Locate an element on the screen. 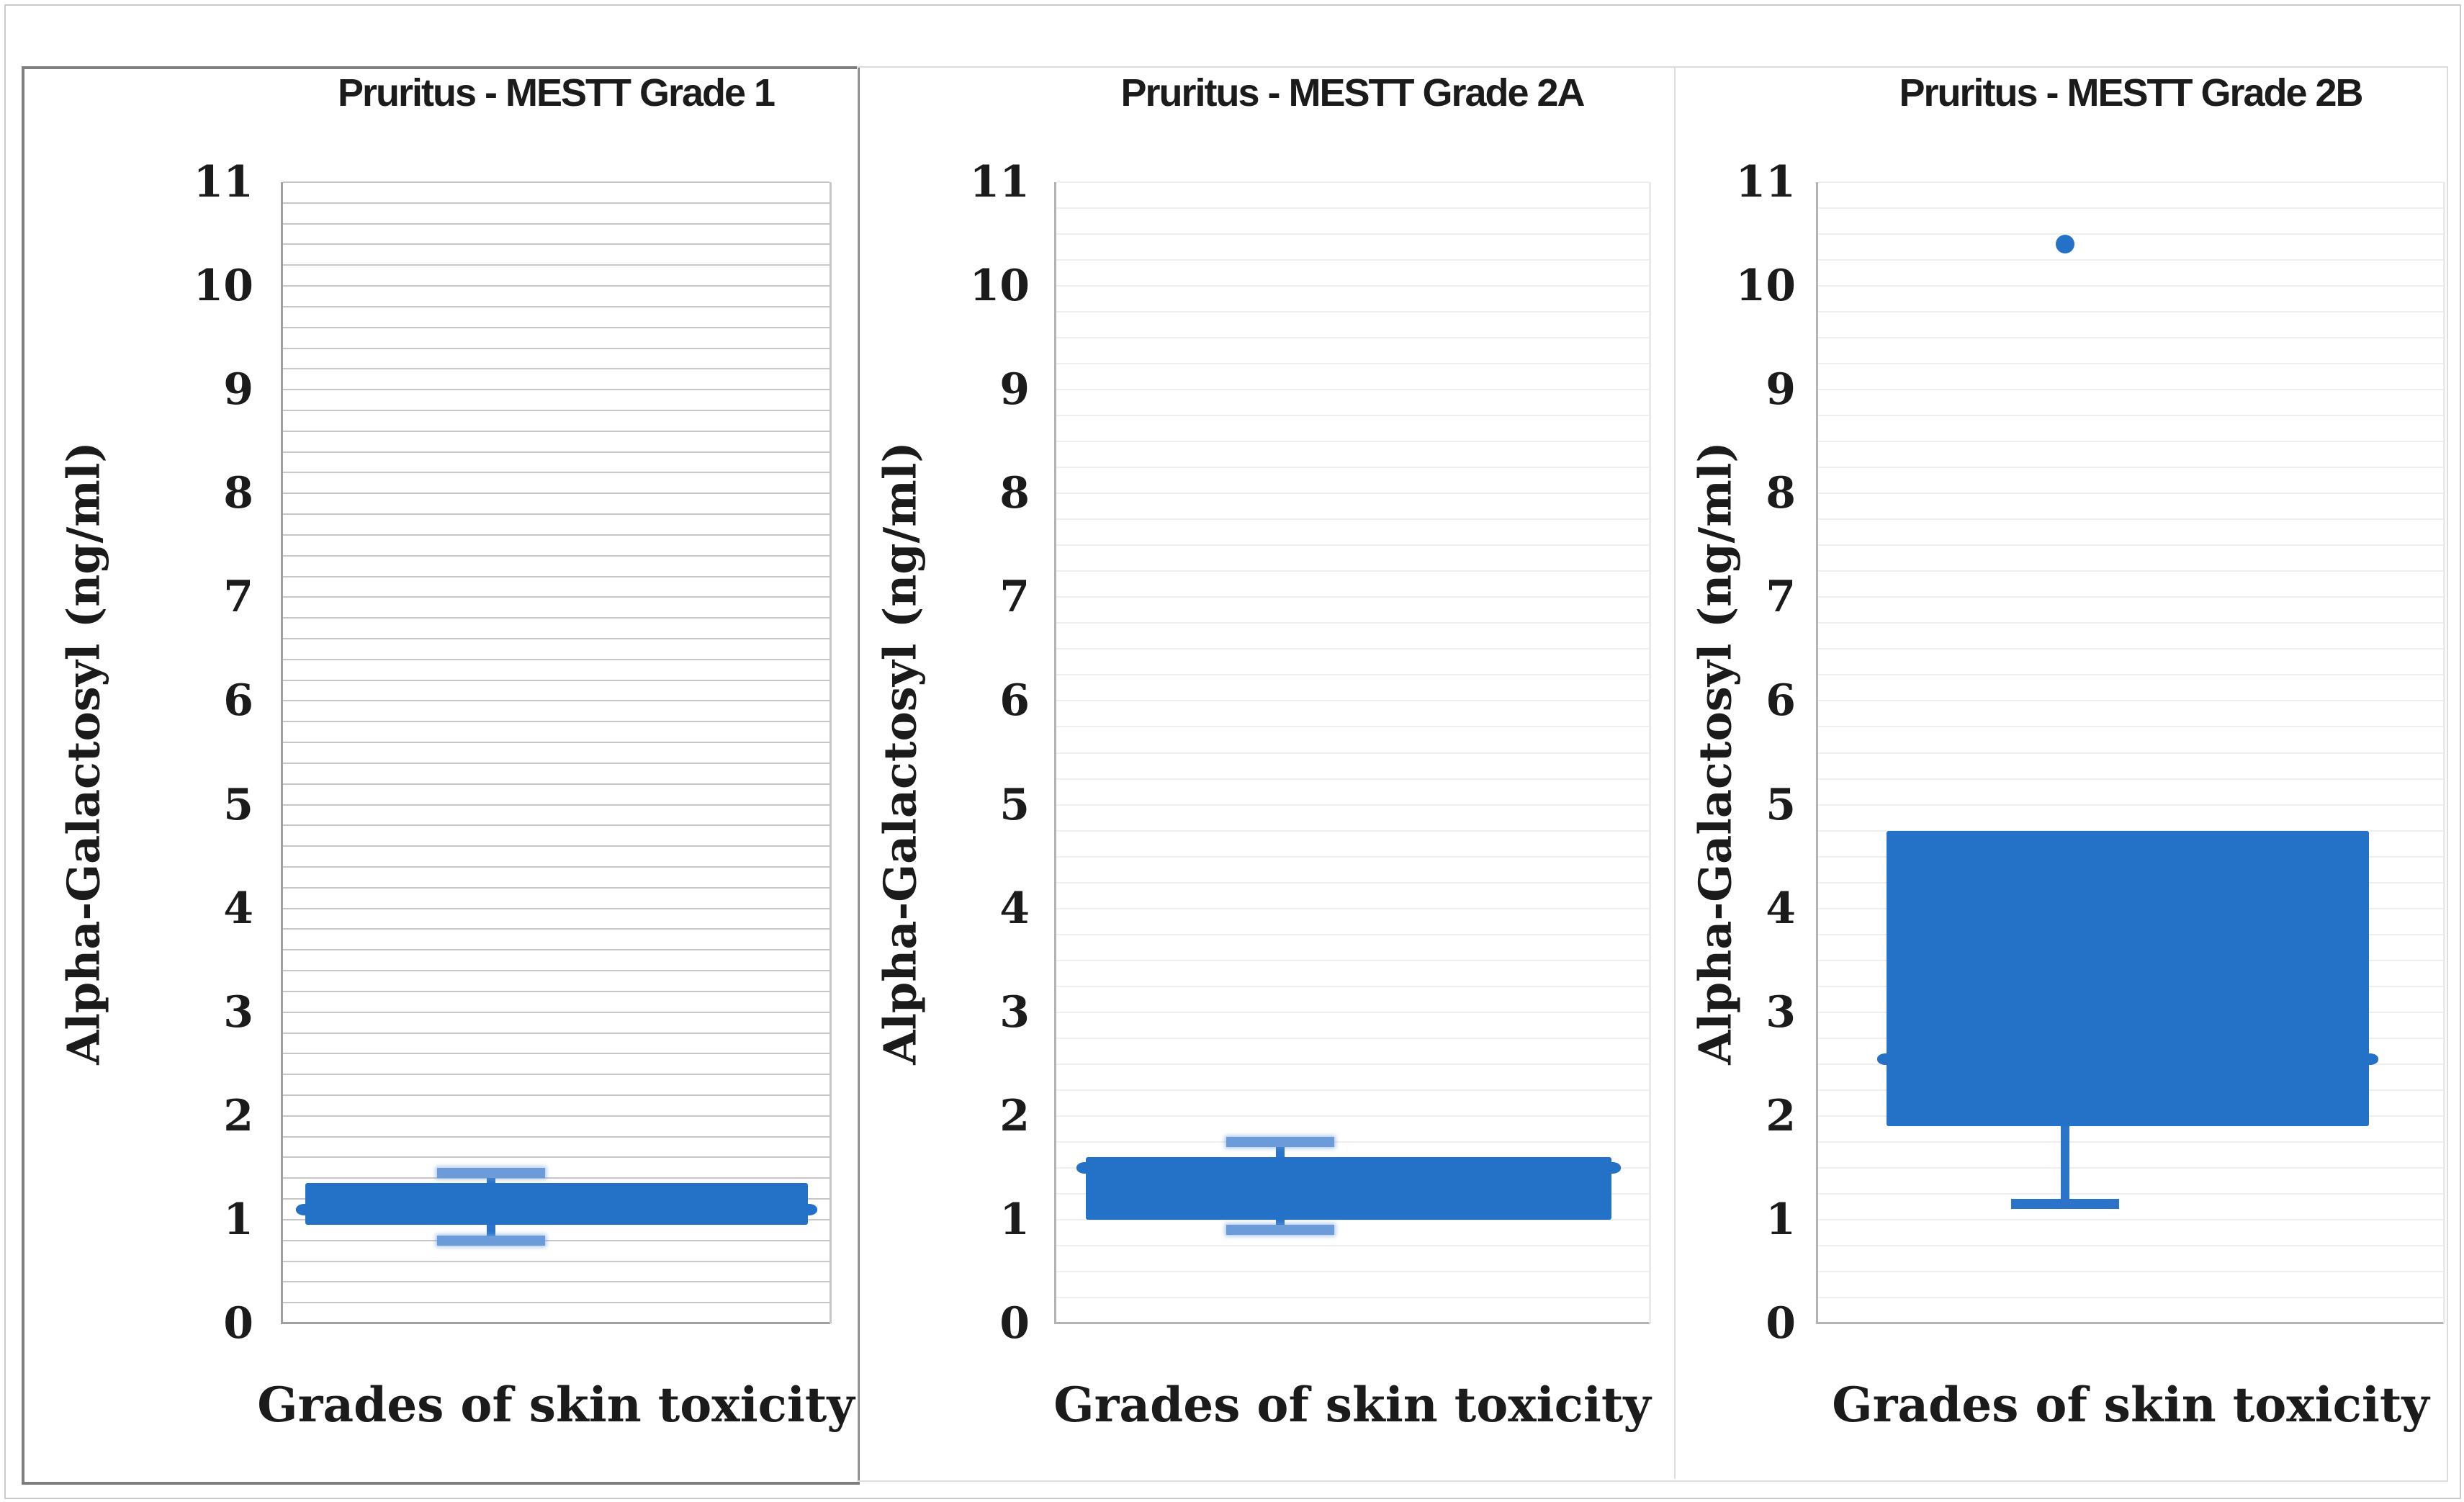 This screenshot has height=1502, width=2464. x-axis-caption-panel-2: Grades of skin toxicity is located at coordinates (1352, 1405).